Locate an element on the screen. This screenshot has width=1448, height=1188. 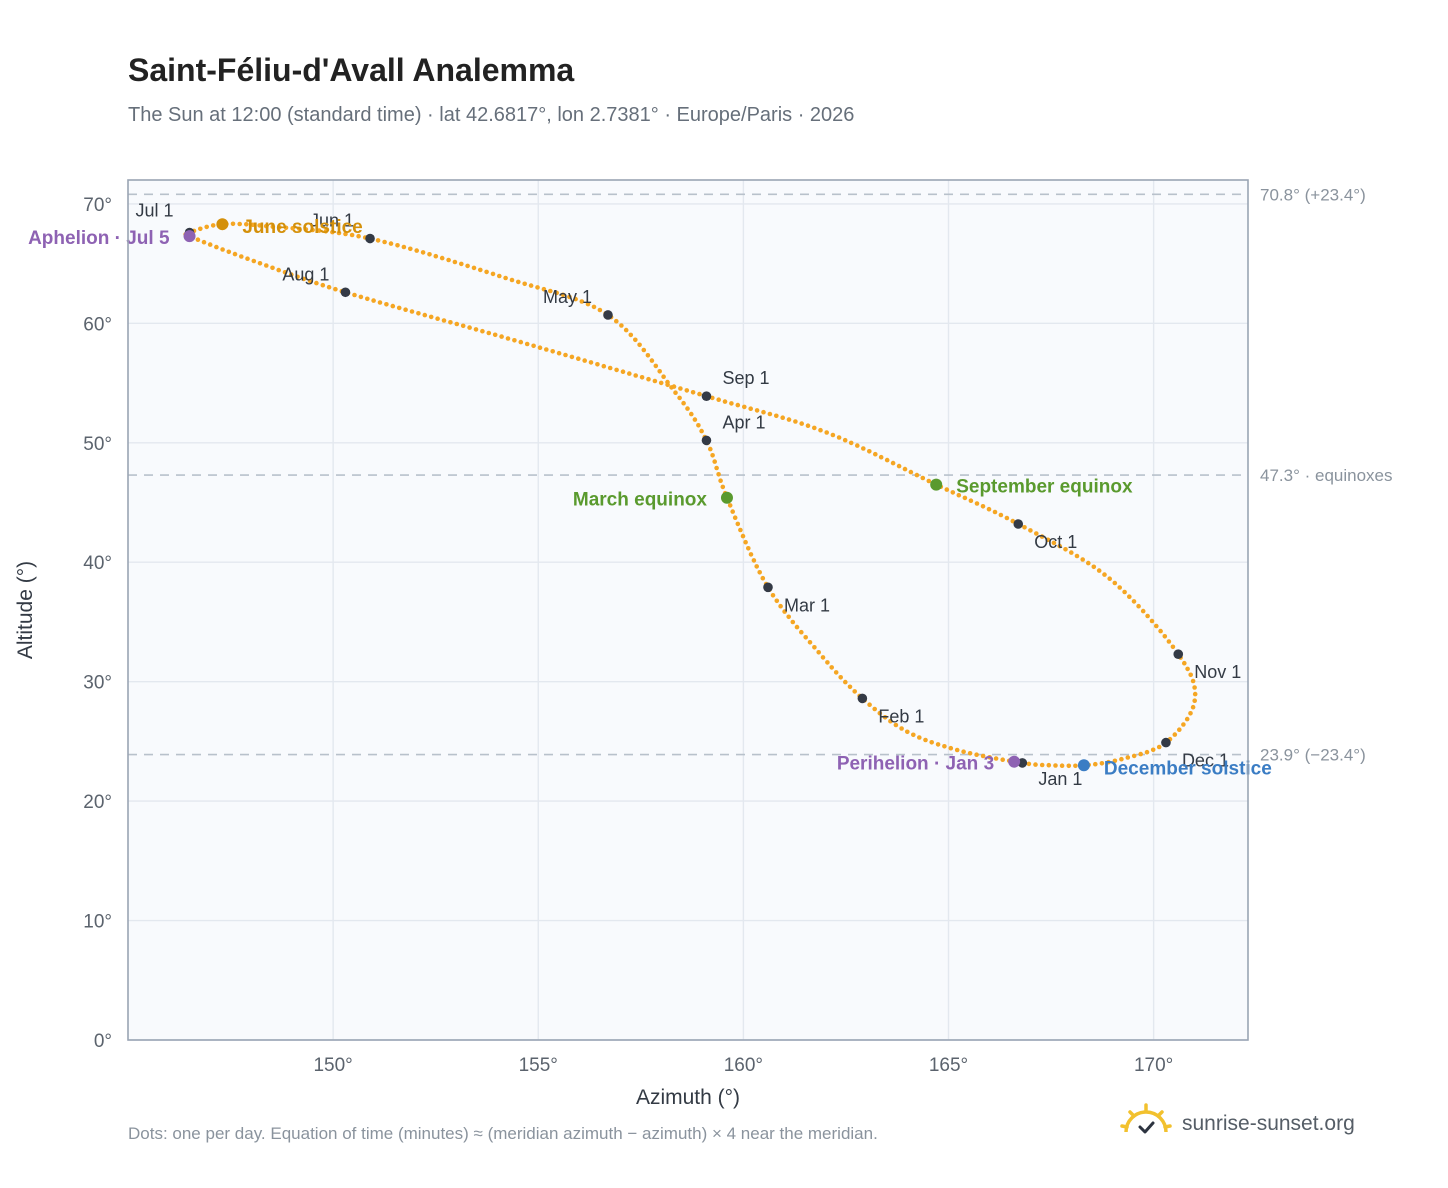
x-tick-label: 150° is located at coordinates (332, 1065).